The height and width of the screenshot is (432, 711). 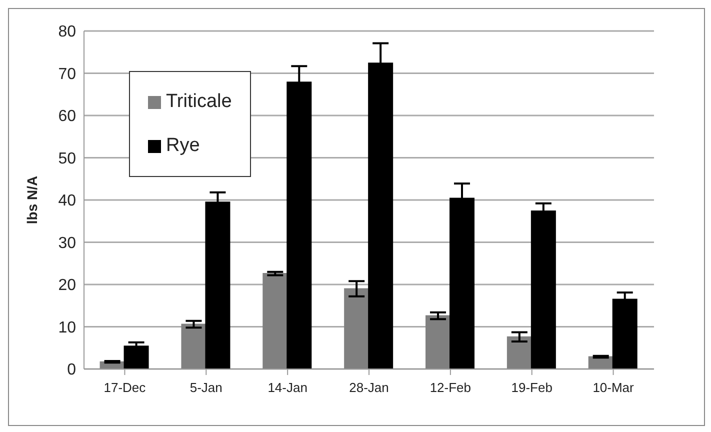 What do you see at coordinates (183, 146) in the screenshot?
I see `legend-label: Rye` at bounding box center [183, 146].